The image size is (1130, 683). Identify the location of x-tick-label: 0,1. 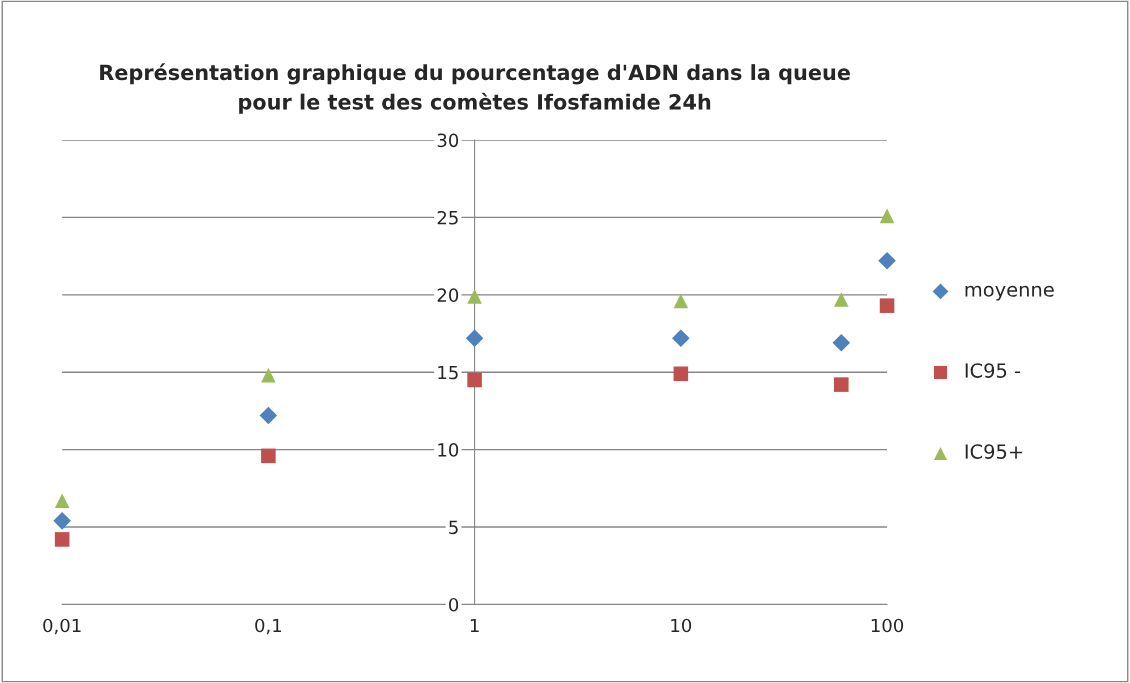
(268, 626).